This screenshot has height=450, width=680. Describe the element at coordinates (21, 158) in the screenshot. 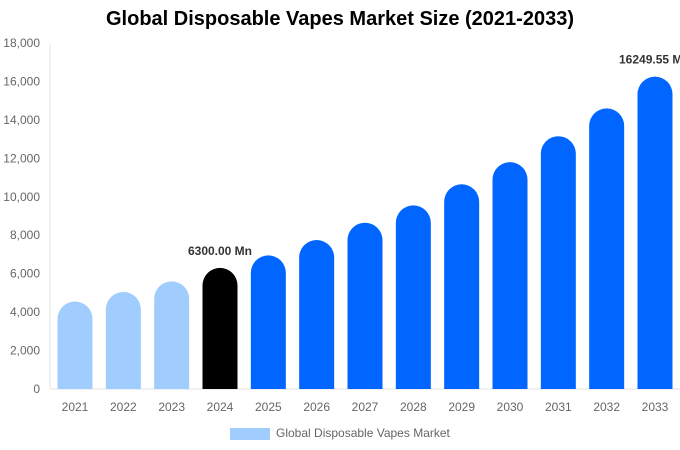

I see `y-tick-label: 12,000` at that location.